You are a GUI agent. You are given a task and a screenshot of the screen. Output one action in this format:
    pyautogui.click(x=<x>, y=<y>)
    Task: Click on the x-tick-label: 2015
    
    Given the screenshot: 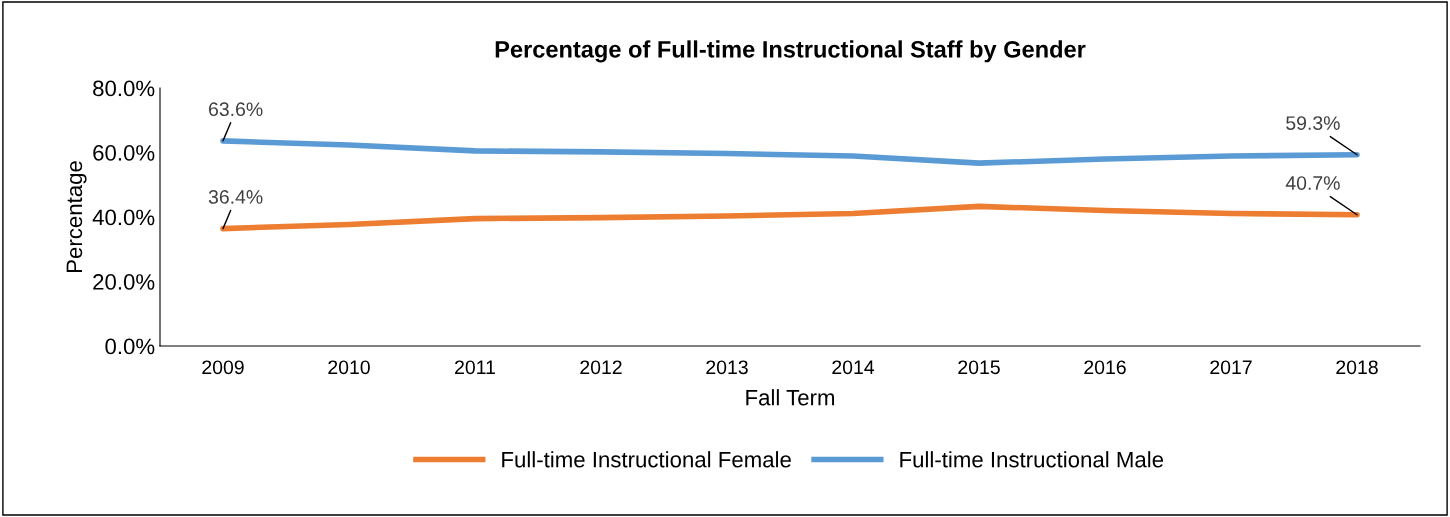 What is the action you would take?
    pyautogui.click(x=979, y=367)
    